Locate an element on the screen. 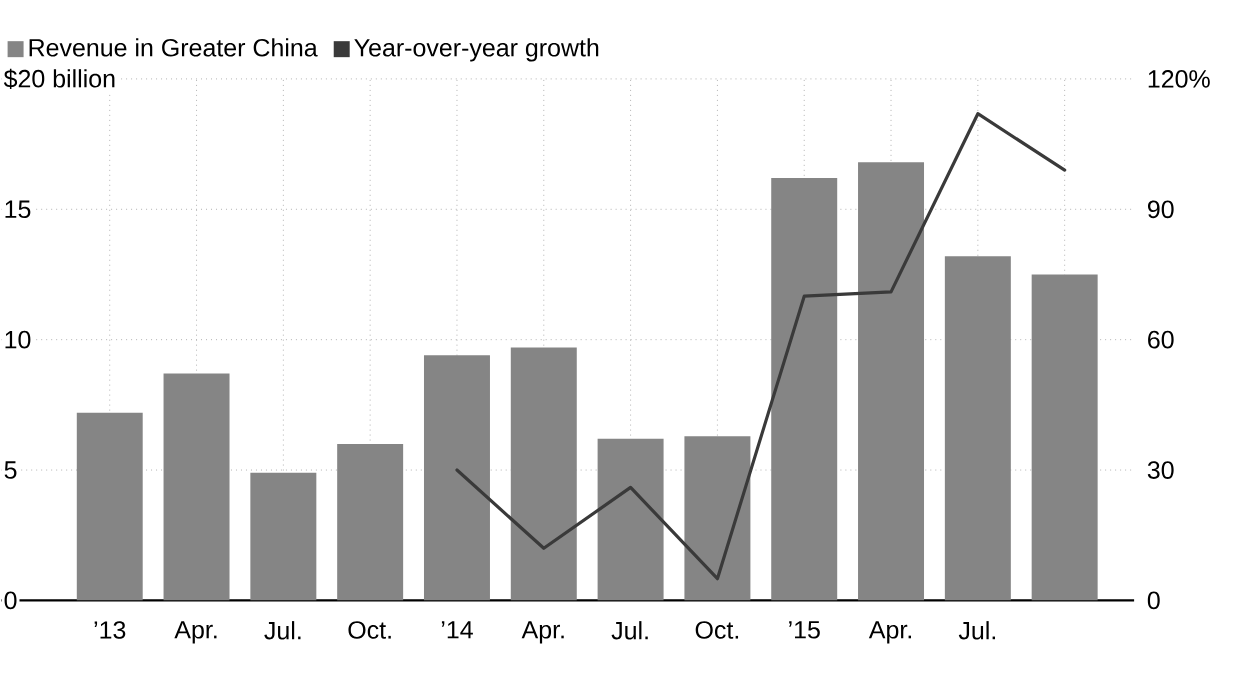 This screenshot has width=1234, height=684. legend-label: Revenue in Greater China is located at coordinates (173, 47).